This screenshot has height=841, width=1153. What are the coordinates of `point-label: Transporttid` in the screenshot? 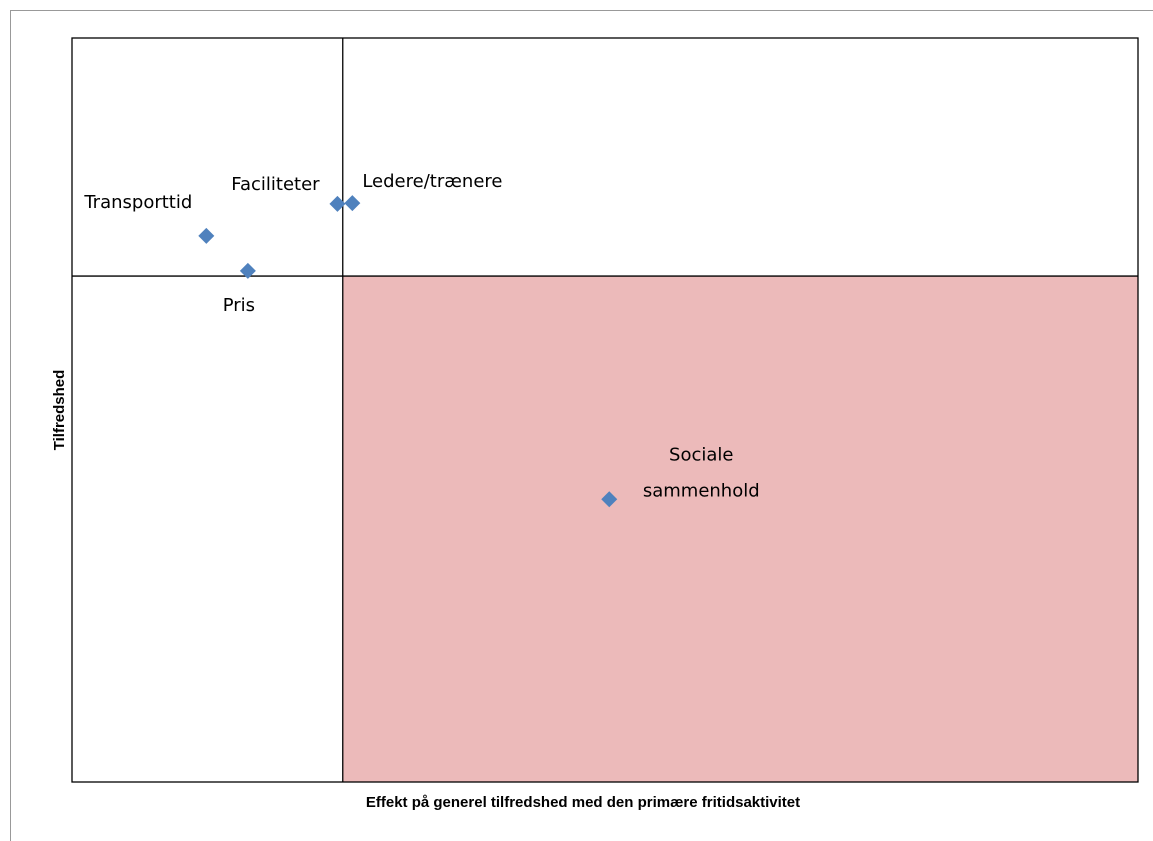 It's located at (137, 202).